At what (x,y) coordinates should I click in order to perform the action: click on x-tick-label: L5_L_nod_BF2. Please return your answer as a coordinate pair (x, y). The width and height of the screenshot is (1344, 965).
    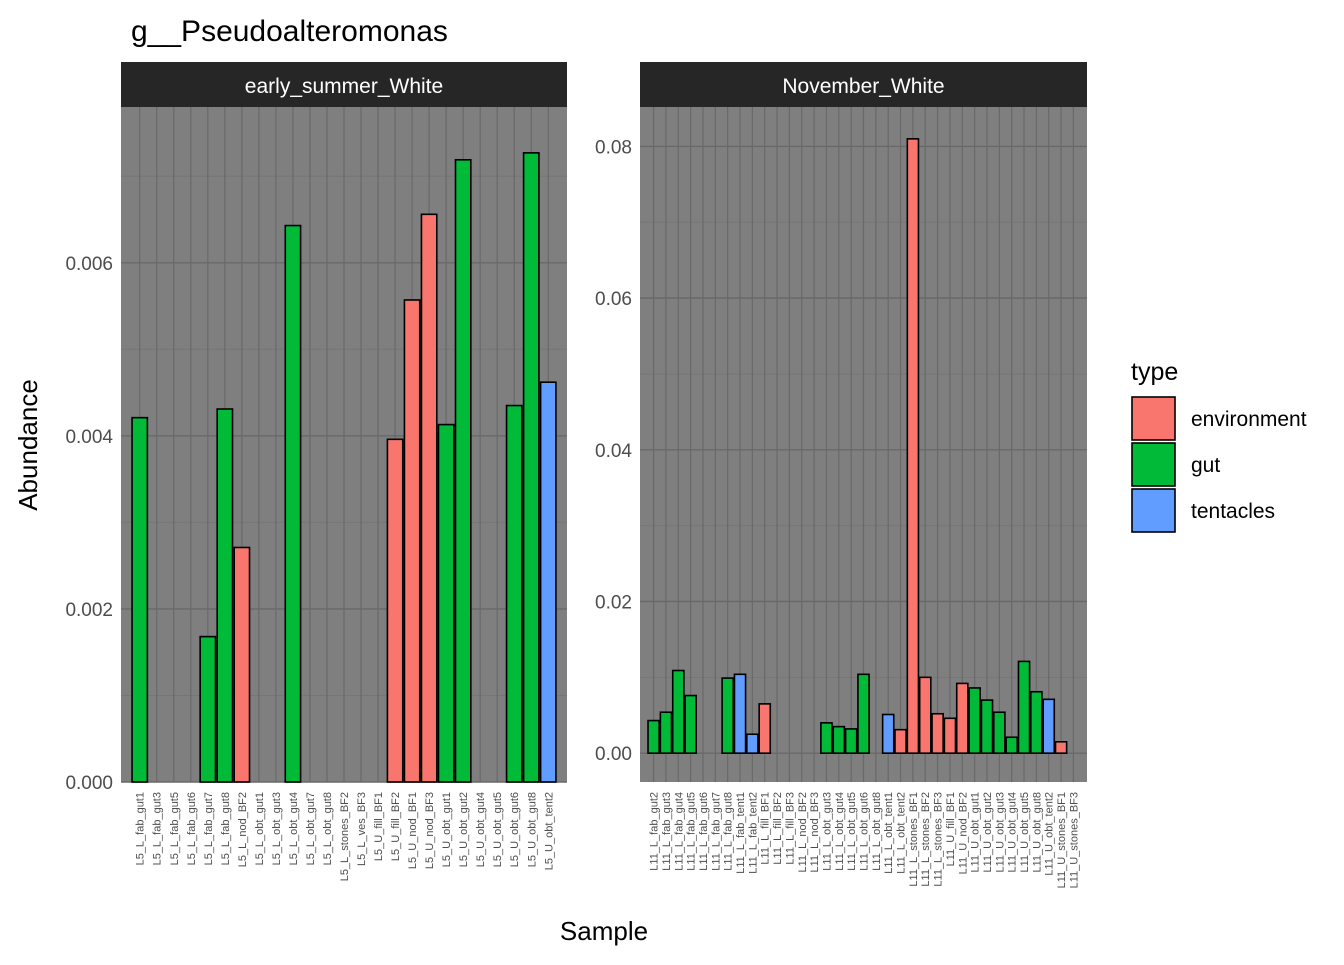
    Looking at the image, I should click on (243, 829).